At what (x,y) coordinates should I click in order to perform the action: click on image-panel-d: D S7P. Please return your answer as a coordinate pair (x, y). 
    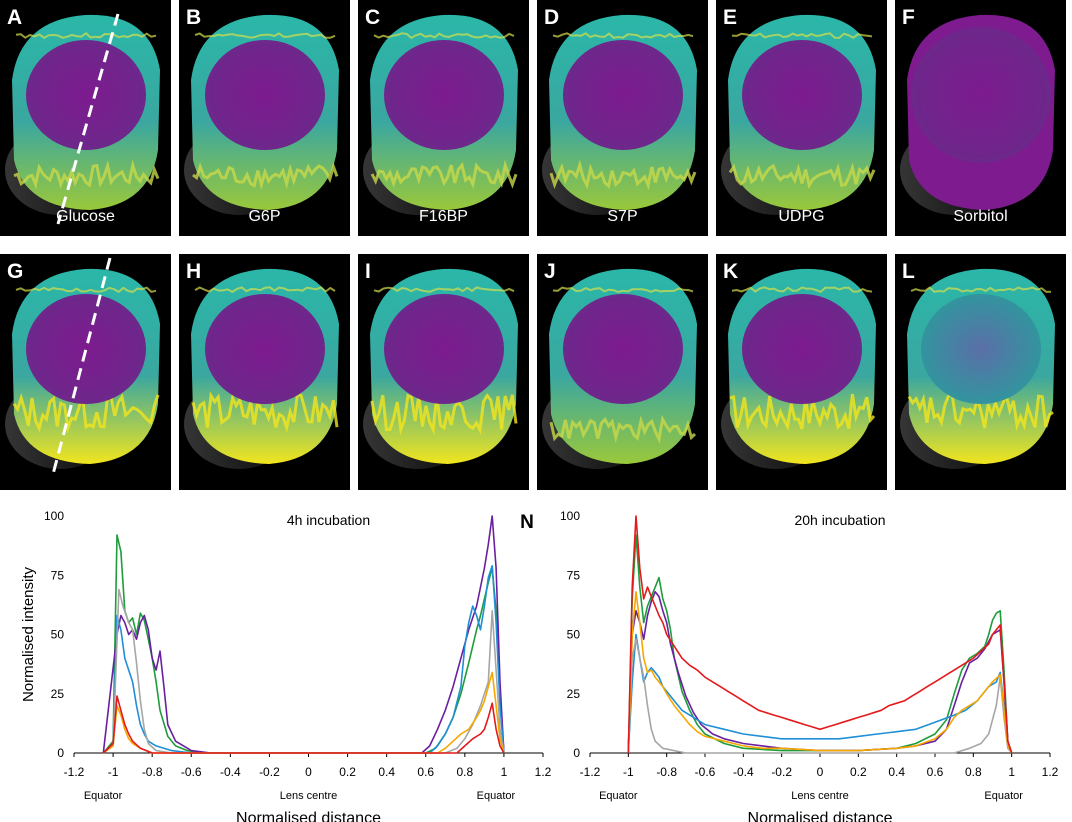
    Looking at the image, I should click on (622, 118).